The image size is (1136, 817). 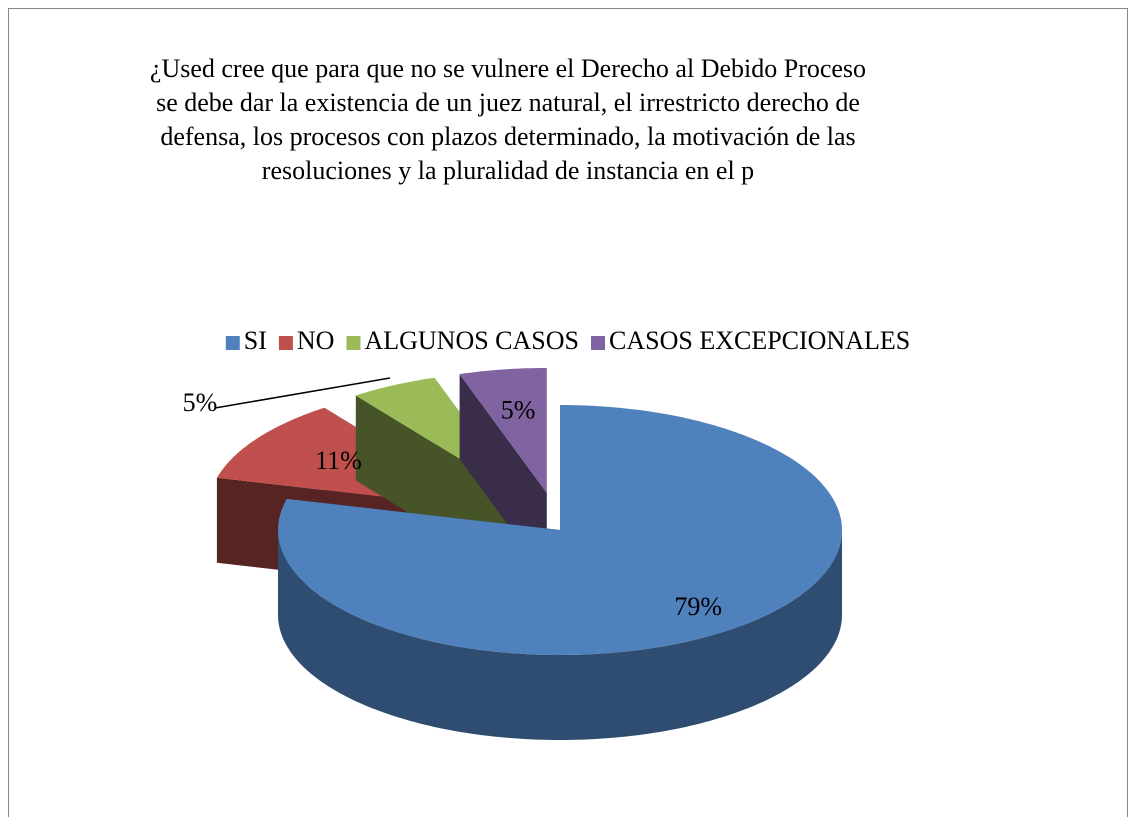 What do you see at coordinates (560, 635) in the screenshot?
I see `slice-side` at bounding box center [560, 635].